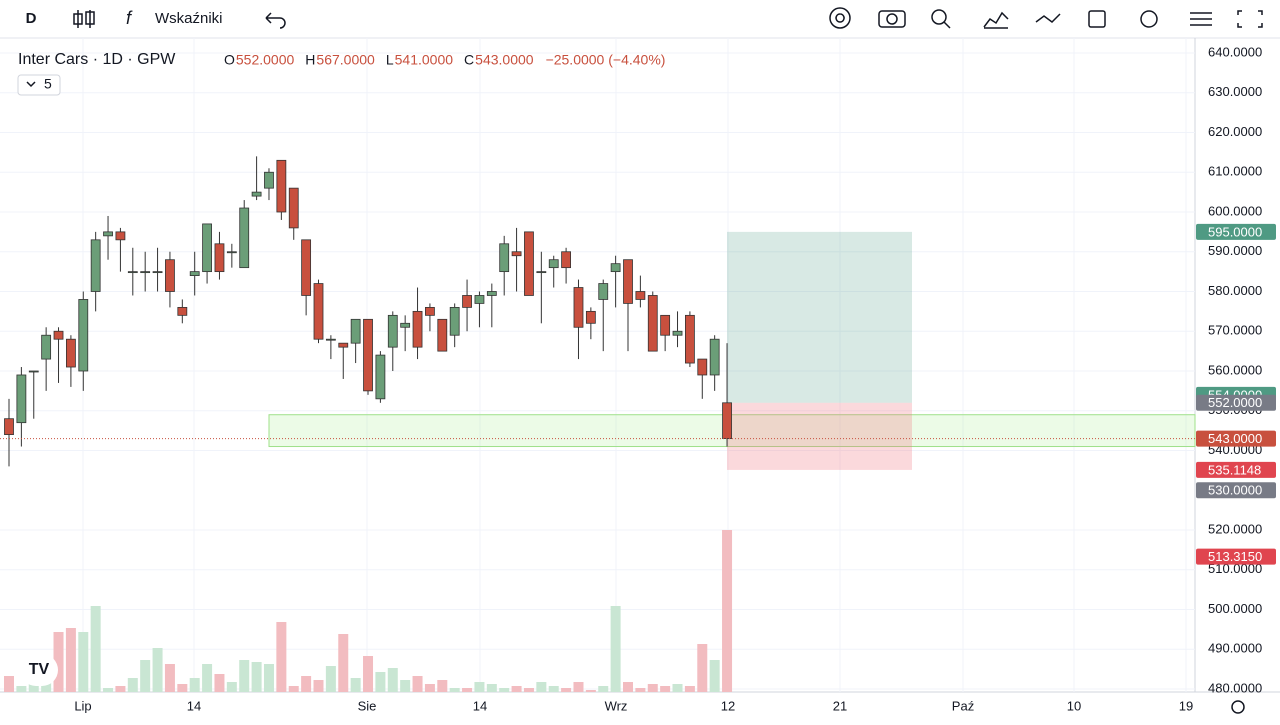  What do you see at coordinates (606, 60) in the screenshot?
I see `legend-value: −25.0000 (−4.40%)` at bounding box center [606, 60].